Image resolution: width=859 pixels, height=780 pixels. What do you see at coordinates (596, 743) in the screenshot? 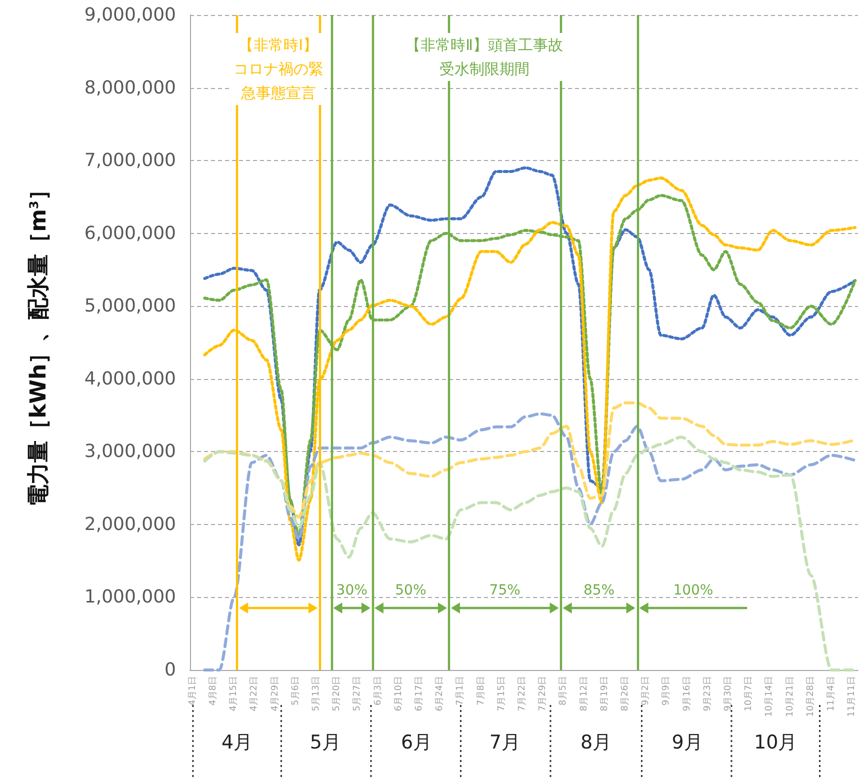
I see `x2-tick-label: 8月` at bounding box center [596, 743].